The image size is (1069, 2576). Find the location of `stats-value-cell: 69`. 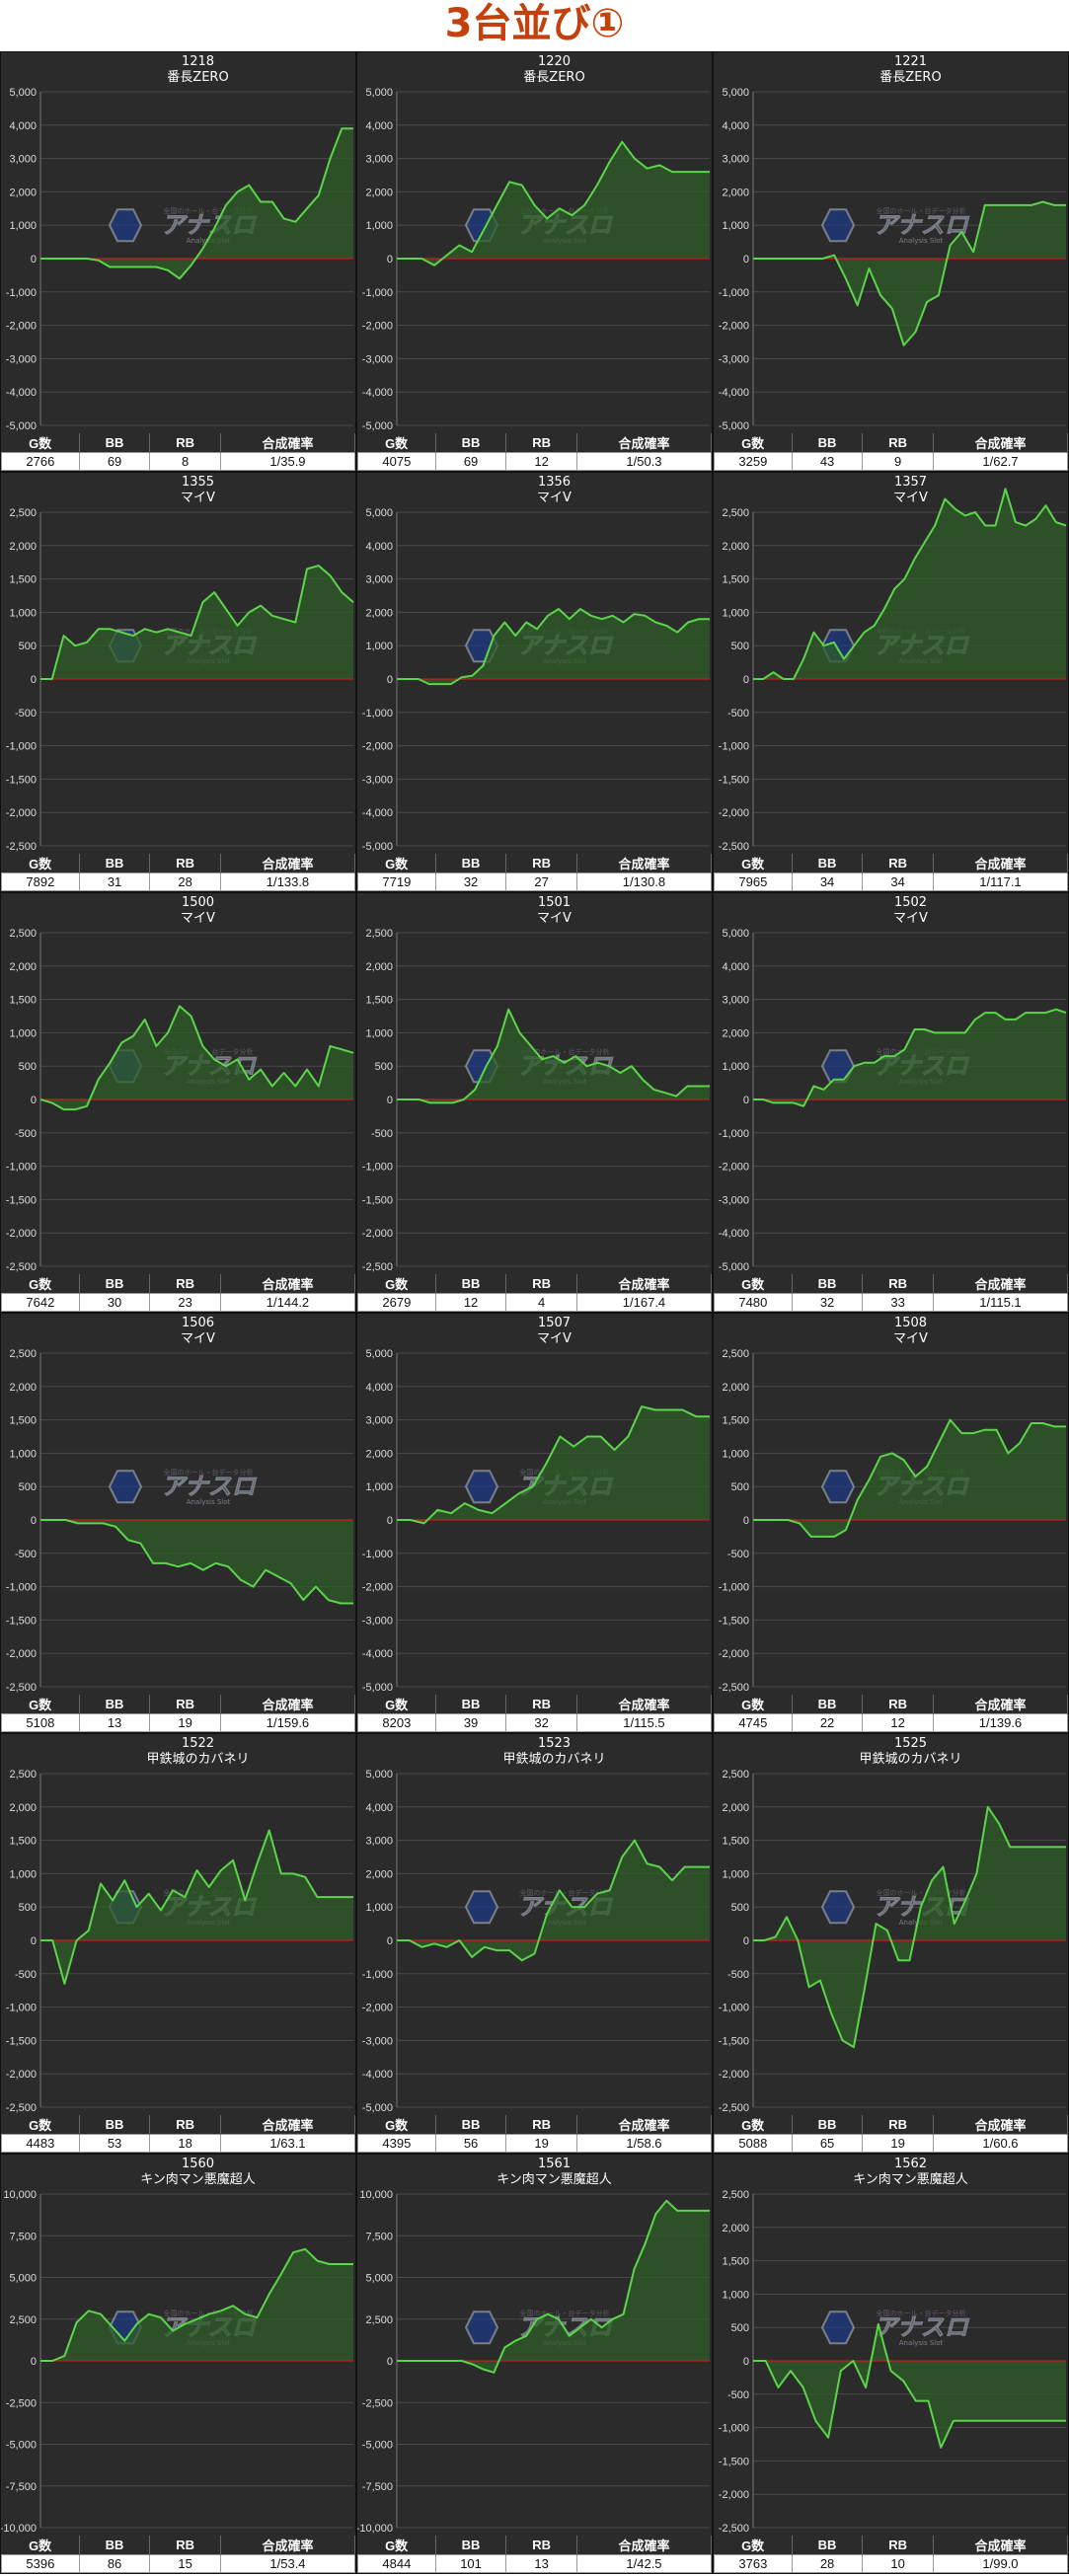

stats-value-cell: 69 is located at coordinates (114, 461).